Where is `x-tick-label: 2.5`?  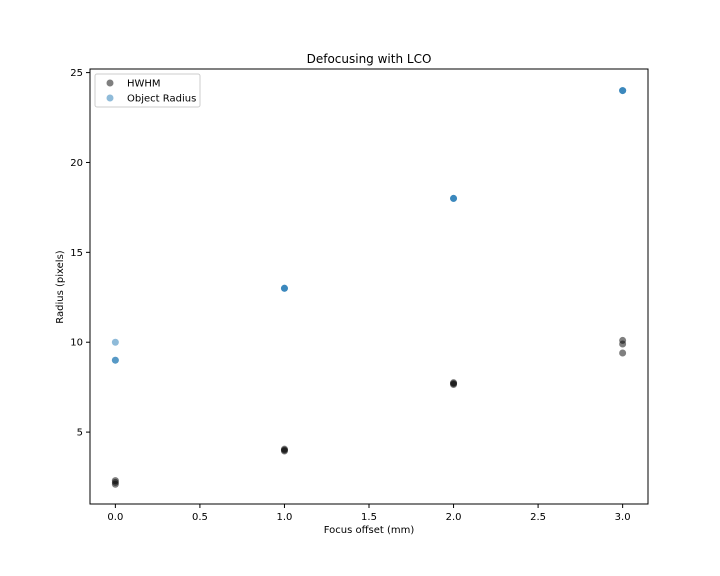 x-tick-label: 2.5 is located at coordinates (538, 517).